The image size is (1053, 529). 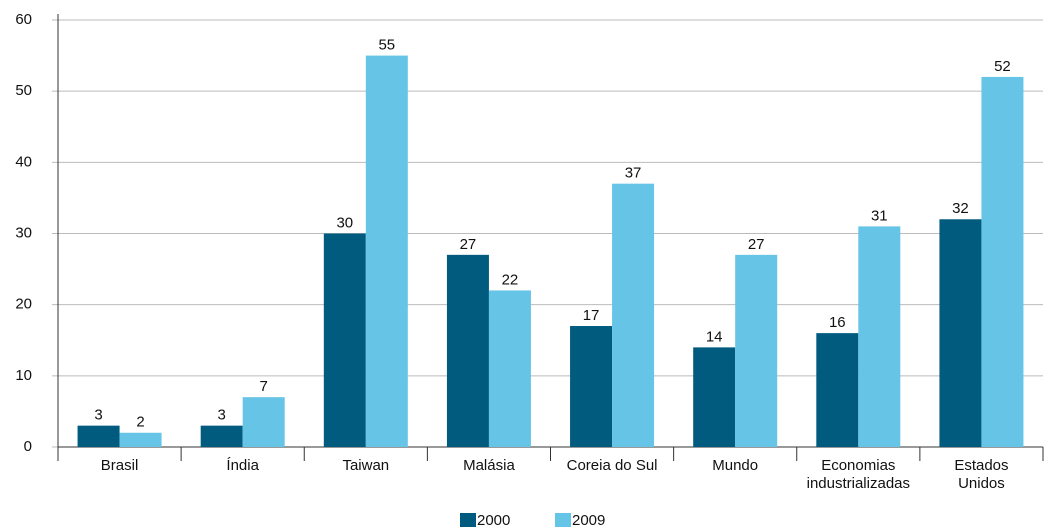 I want to click on y-tick-label: 10, so click(x=23, y=375).